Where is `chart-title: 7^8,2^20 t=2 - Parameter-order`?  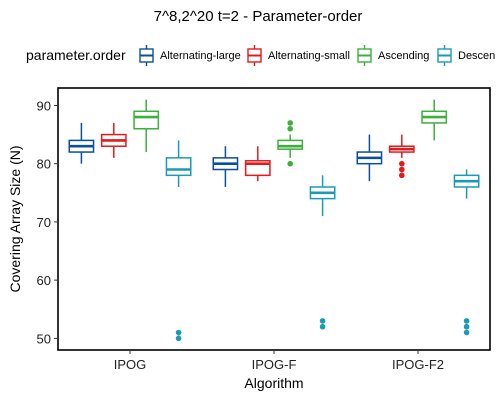
chart-title: 7^8,2^20 t=2 - Parameter-order is located at coordinates (258, 16).